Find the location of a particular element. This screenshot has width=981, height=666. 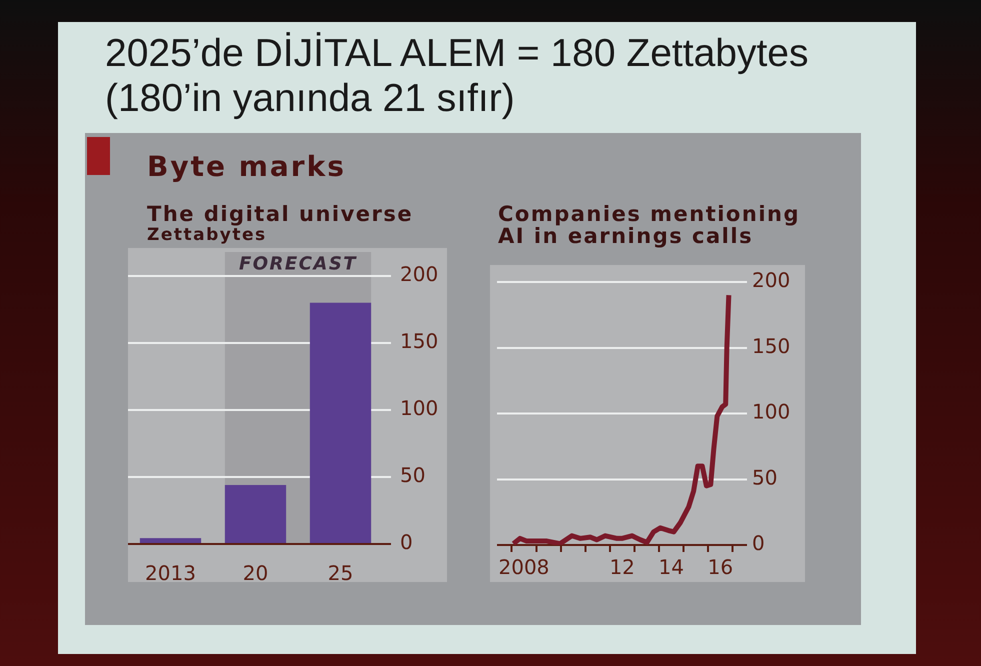

x-tick-label: 16 is located at coordinates (721, 567).